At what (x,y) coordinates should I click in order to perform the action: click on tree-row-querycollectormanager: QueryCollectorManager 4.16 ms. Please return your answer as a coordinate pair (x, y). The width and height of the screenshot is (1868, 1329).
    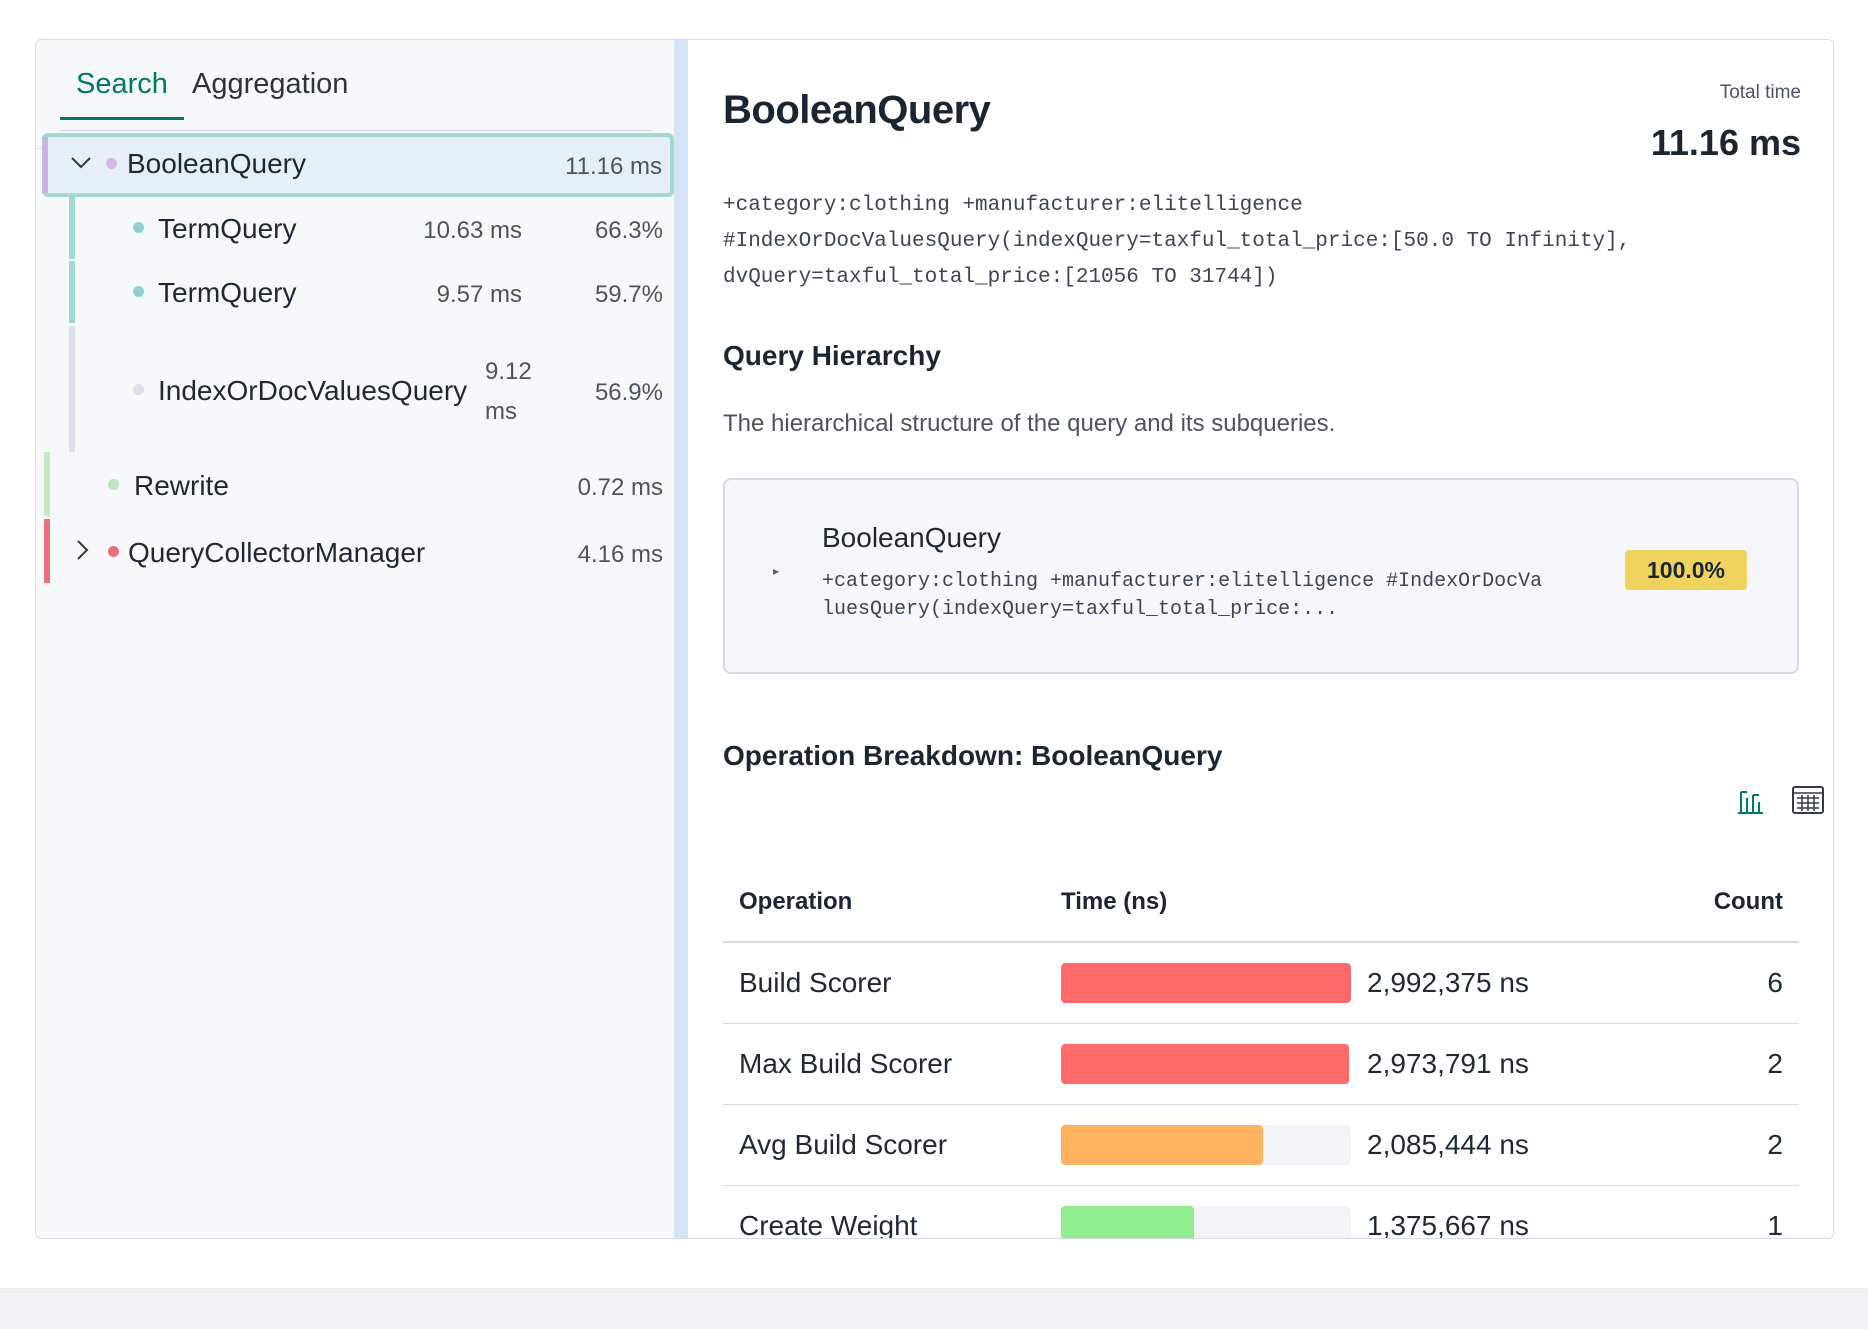
    Looking at the image, I should click on (358, 551).